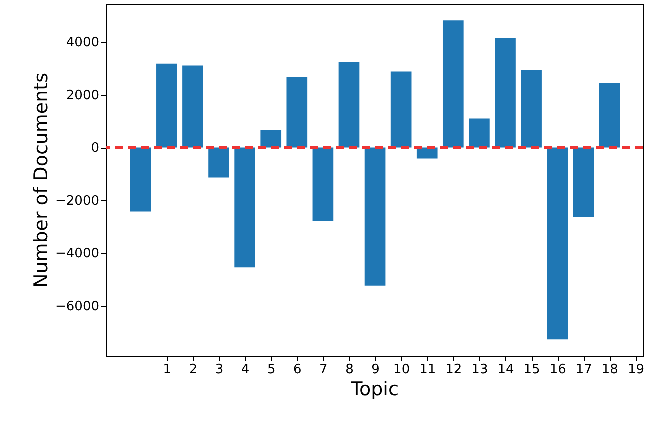  I want to click on x-tick-label: 18, so click(610, 370).